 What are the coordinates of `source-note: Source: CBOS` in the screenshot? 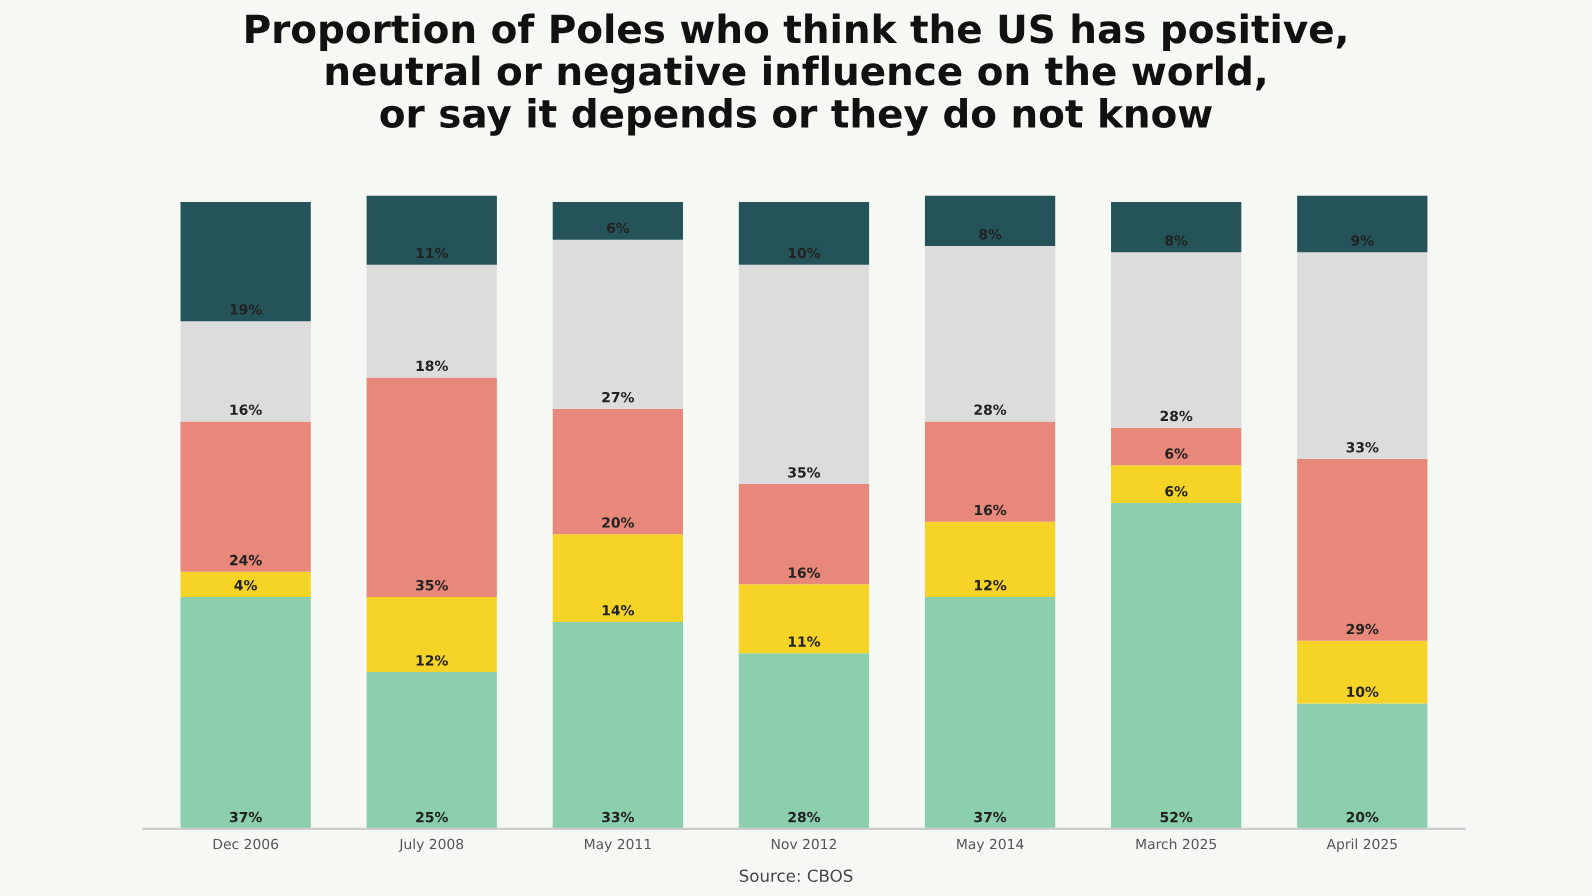 It's located at (796, 876).